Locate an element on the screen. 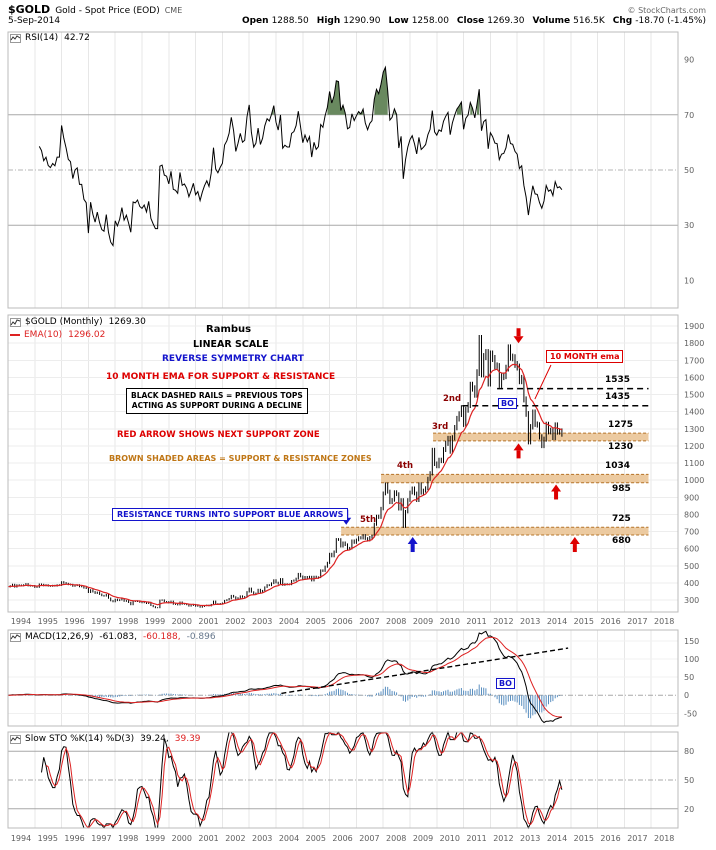 The width and height of the screenshot is (716, 850). sto-value-k: 39.24, is located at coordinates (154, 739).